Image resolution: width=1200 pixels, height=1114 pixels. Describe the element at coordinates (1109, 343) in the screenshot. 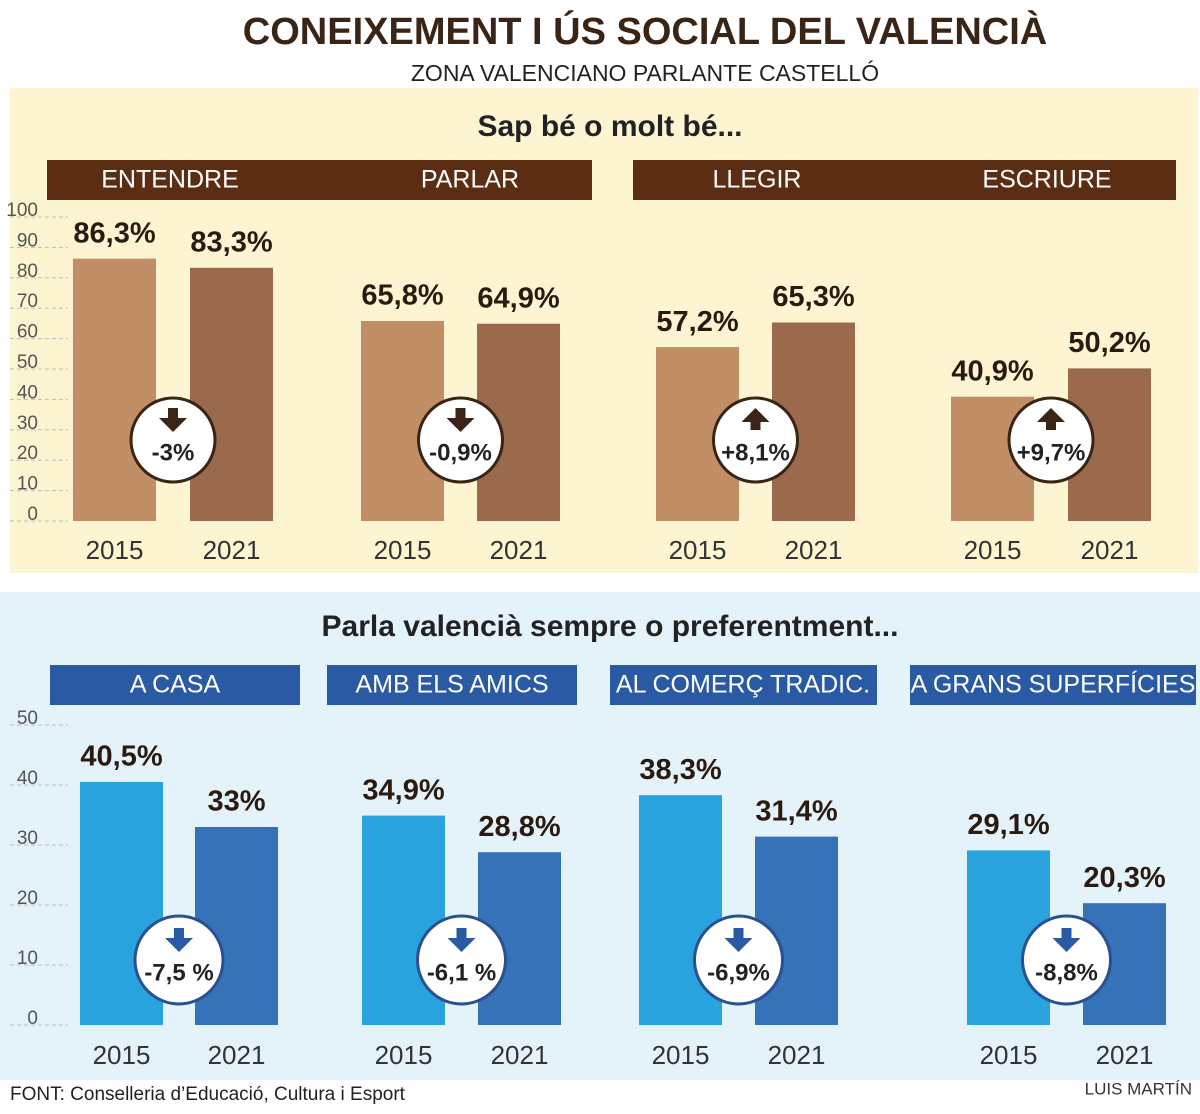

I see `value-label: 50,2%` at that location.